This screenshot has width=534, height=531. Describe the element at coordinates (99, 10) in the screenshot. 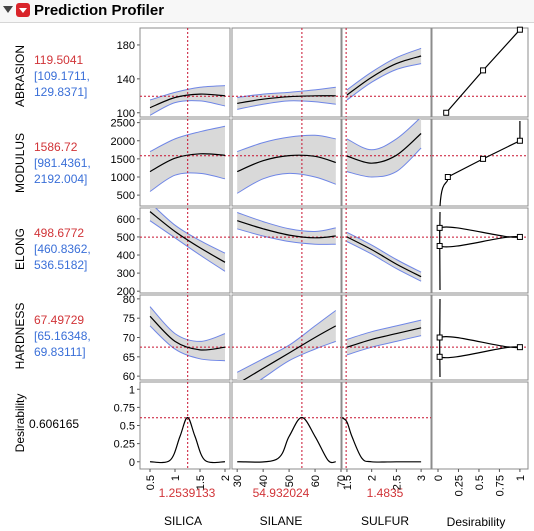

I see `window-title: Prediction Profiler` at that location.